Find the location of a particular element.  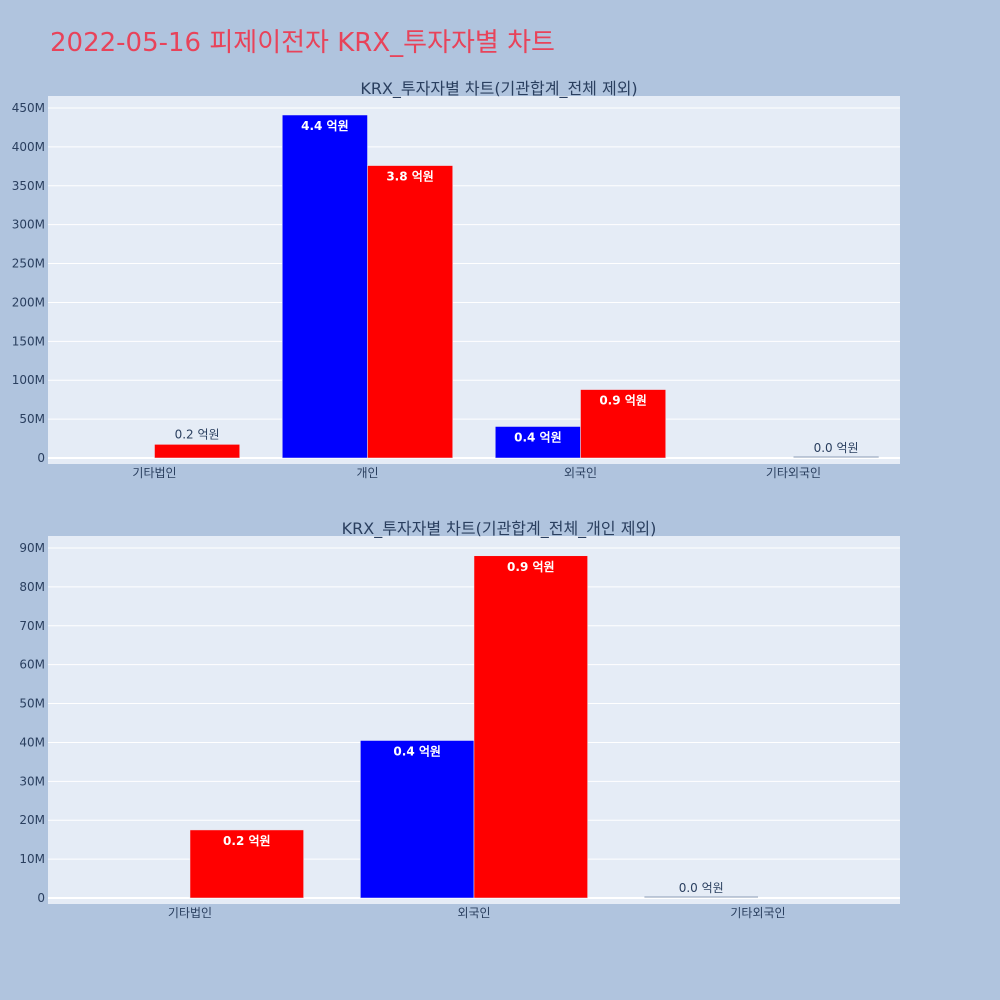

chart-title: KRX_투자자별 차트(기관합계_전체 제외) is located at coordinates (498, 89).